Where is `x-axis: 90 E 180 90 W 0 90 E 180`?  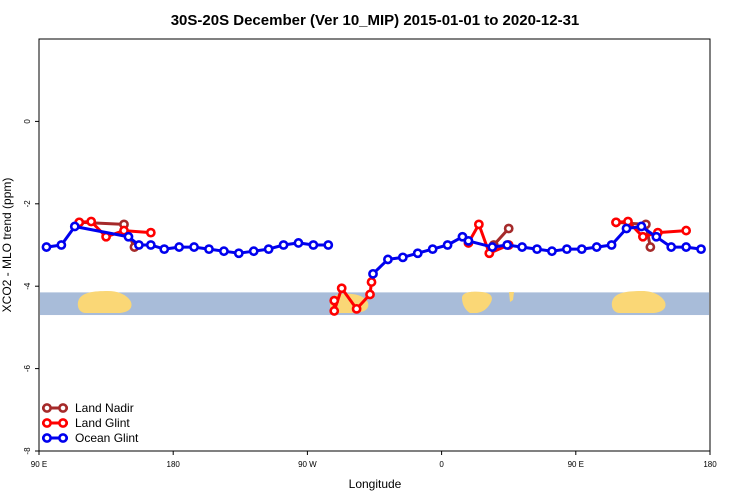
x-axis: 90 E 180 90 W 0 90 E 180 is located at coordinates (374, 460).